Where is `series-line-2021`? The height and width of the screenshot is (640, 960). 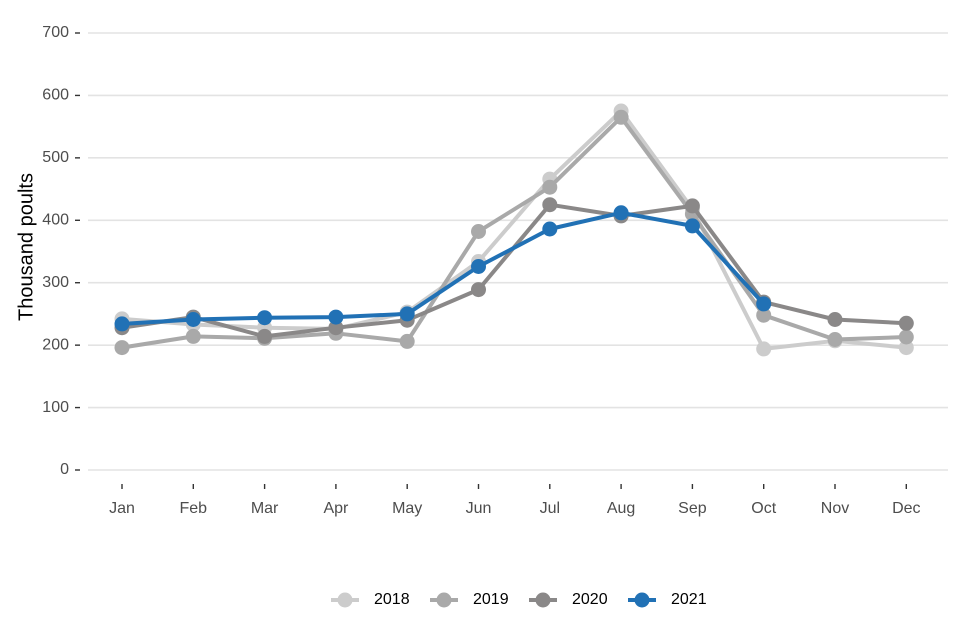
series-line-2021 is located at coordinates (443, 268).